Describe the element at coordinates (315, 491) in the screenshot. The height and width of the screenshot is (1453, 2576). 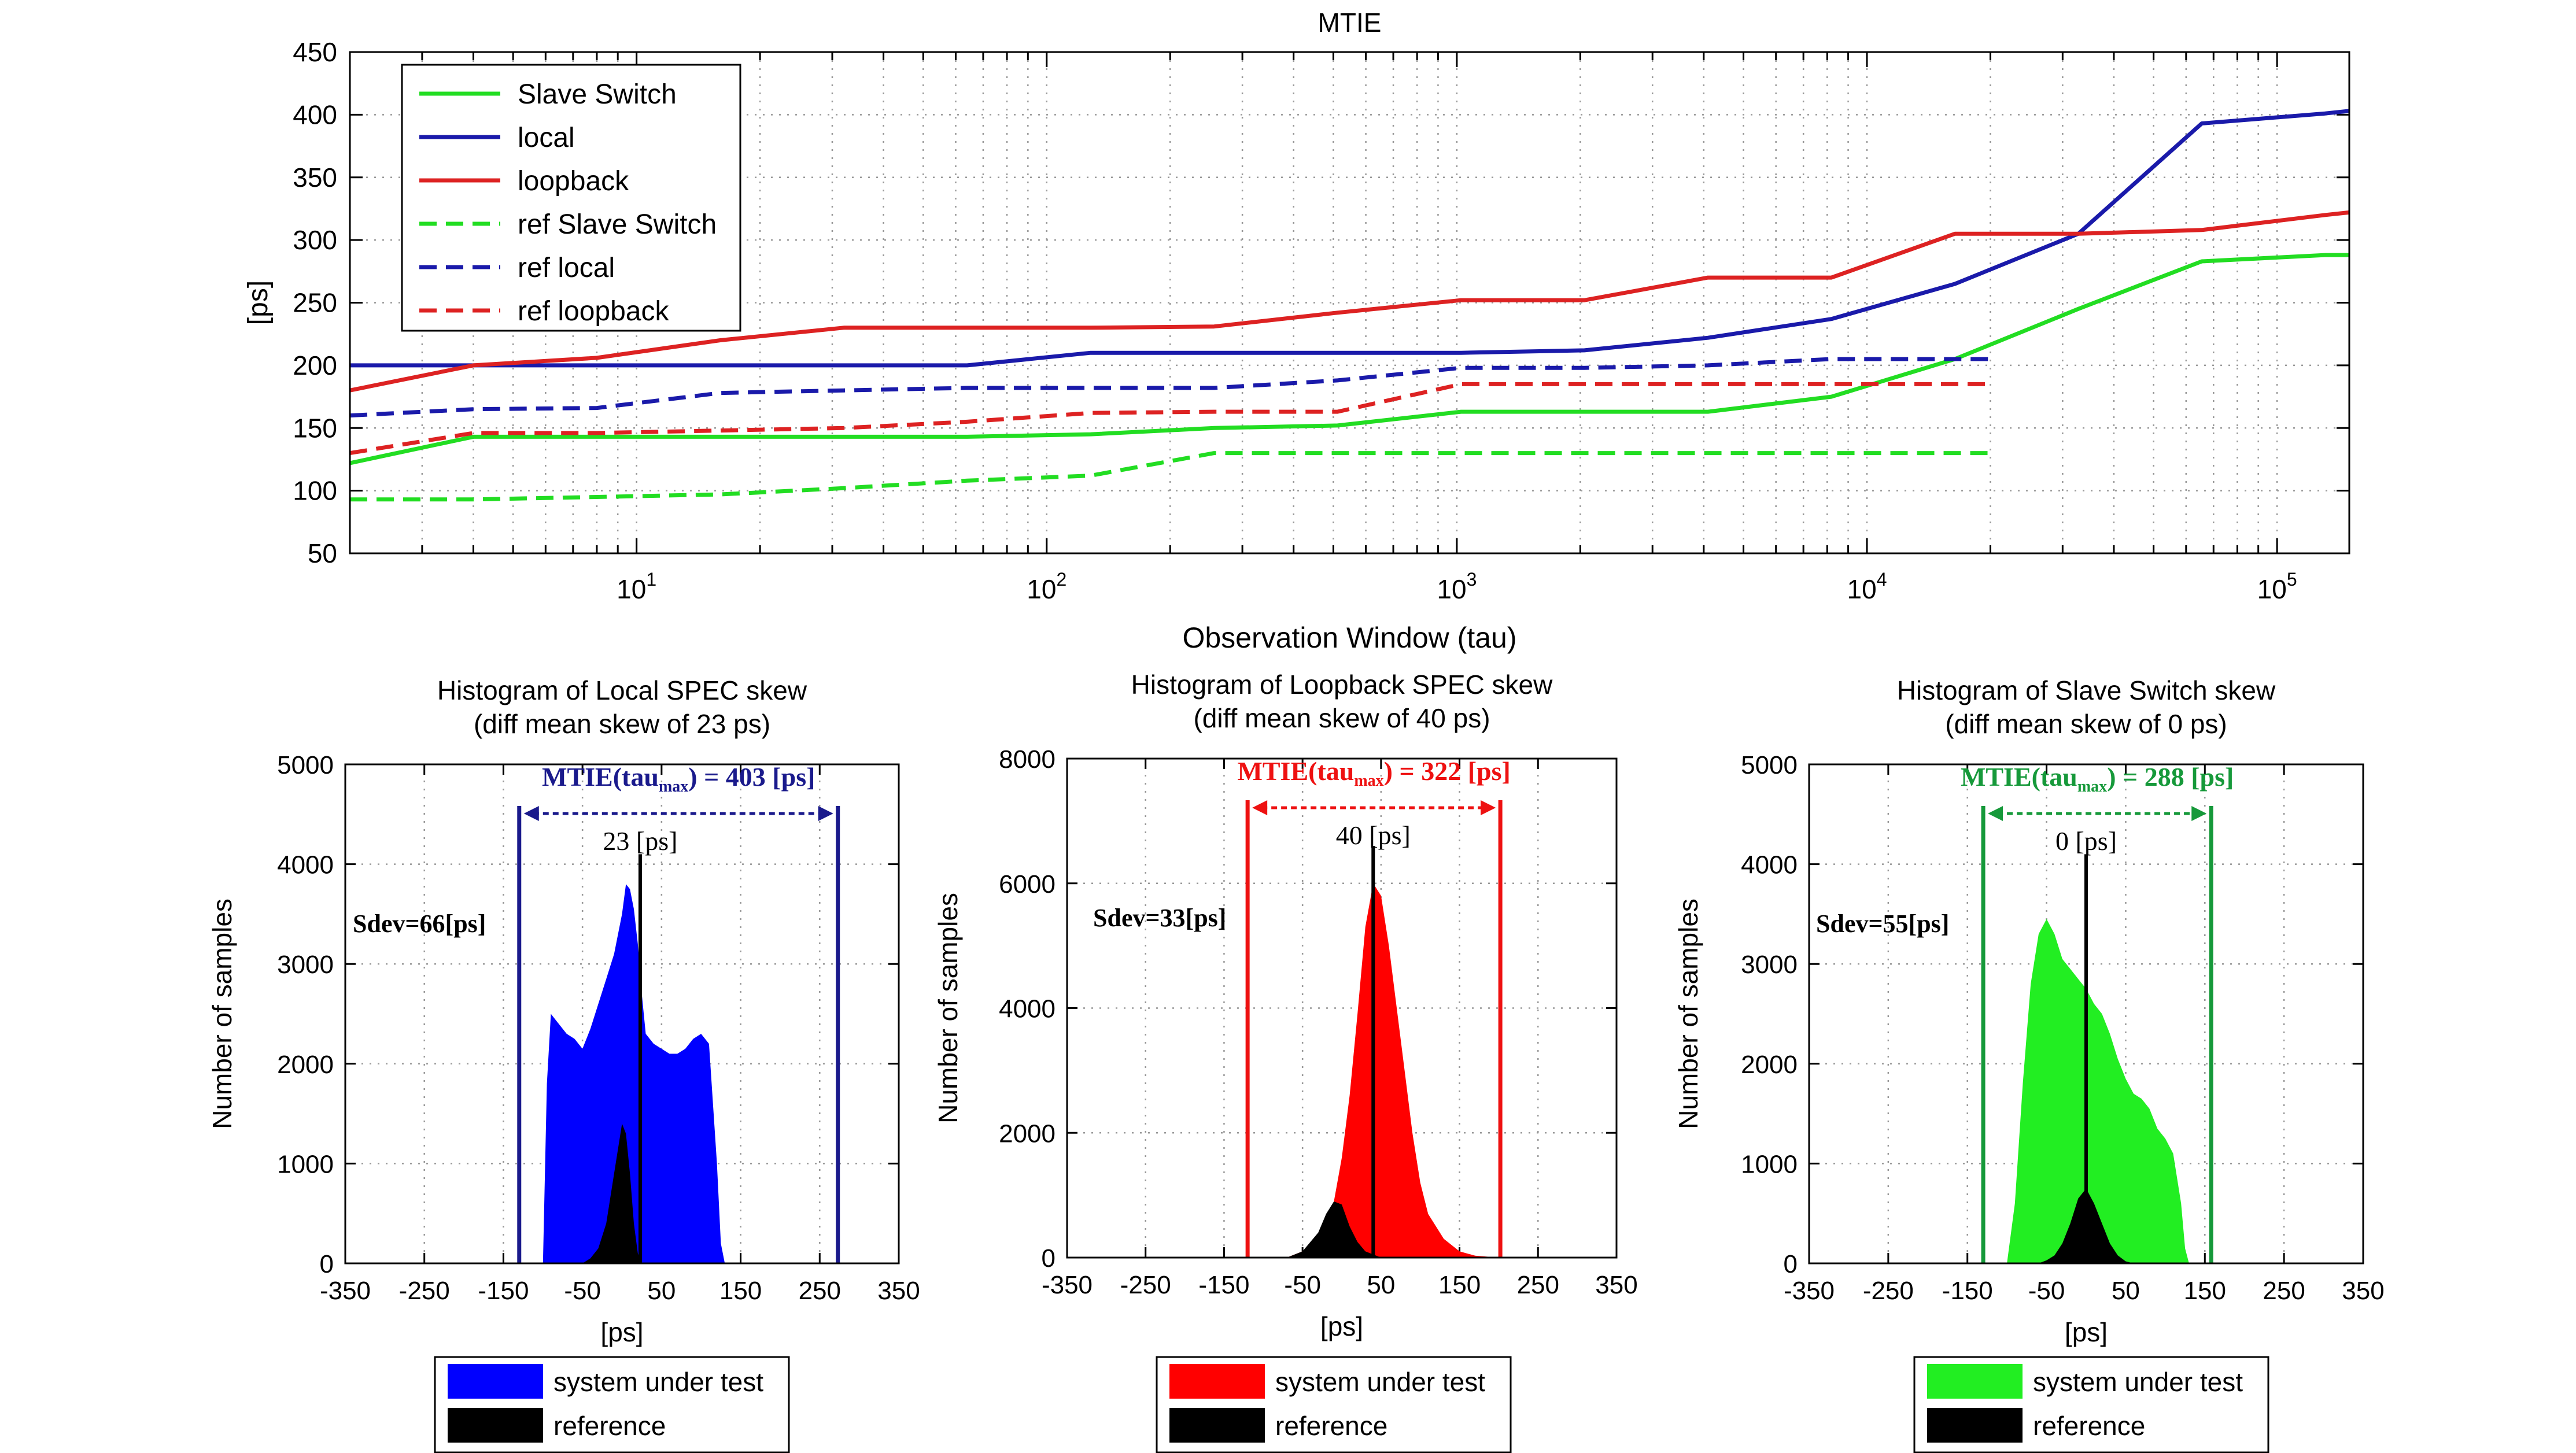
I see `y-tick-label: 100` at that location.